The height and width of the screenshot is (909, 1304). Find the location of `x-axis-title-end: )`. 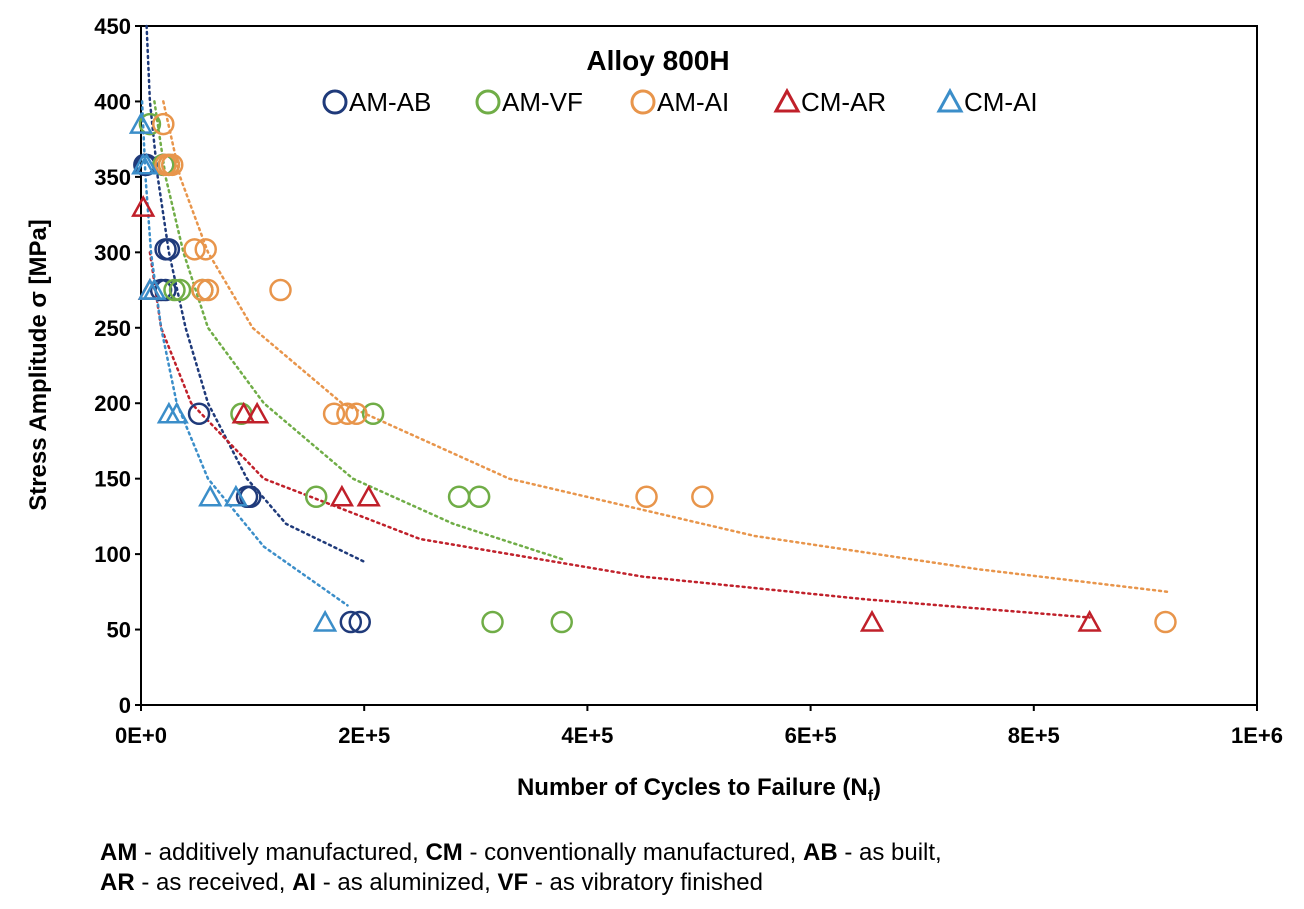

x-axis-title-end: ) is located at coordinates (877, 787).